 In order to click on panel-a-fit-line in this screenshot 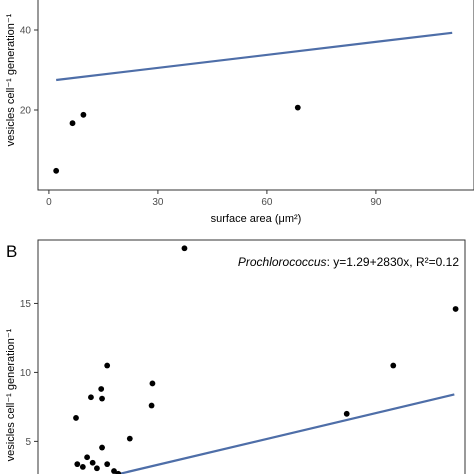, I will do `click(254, 56)`.